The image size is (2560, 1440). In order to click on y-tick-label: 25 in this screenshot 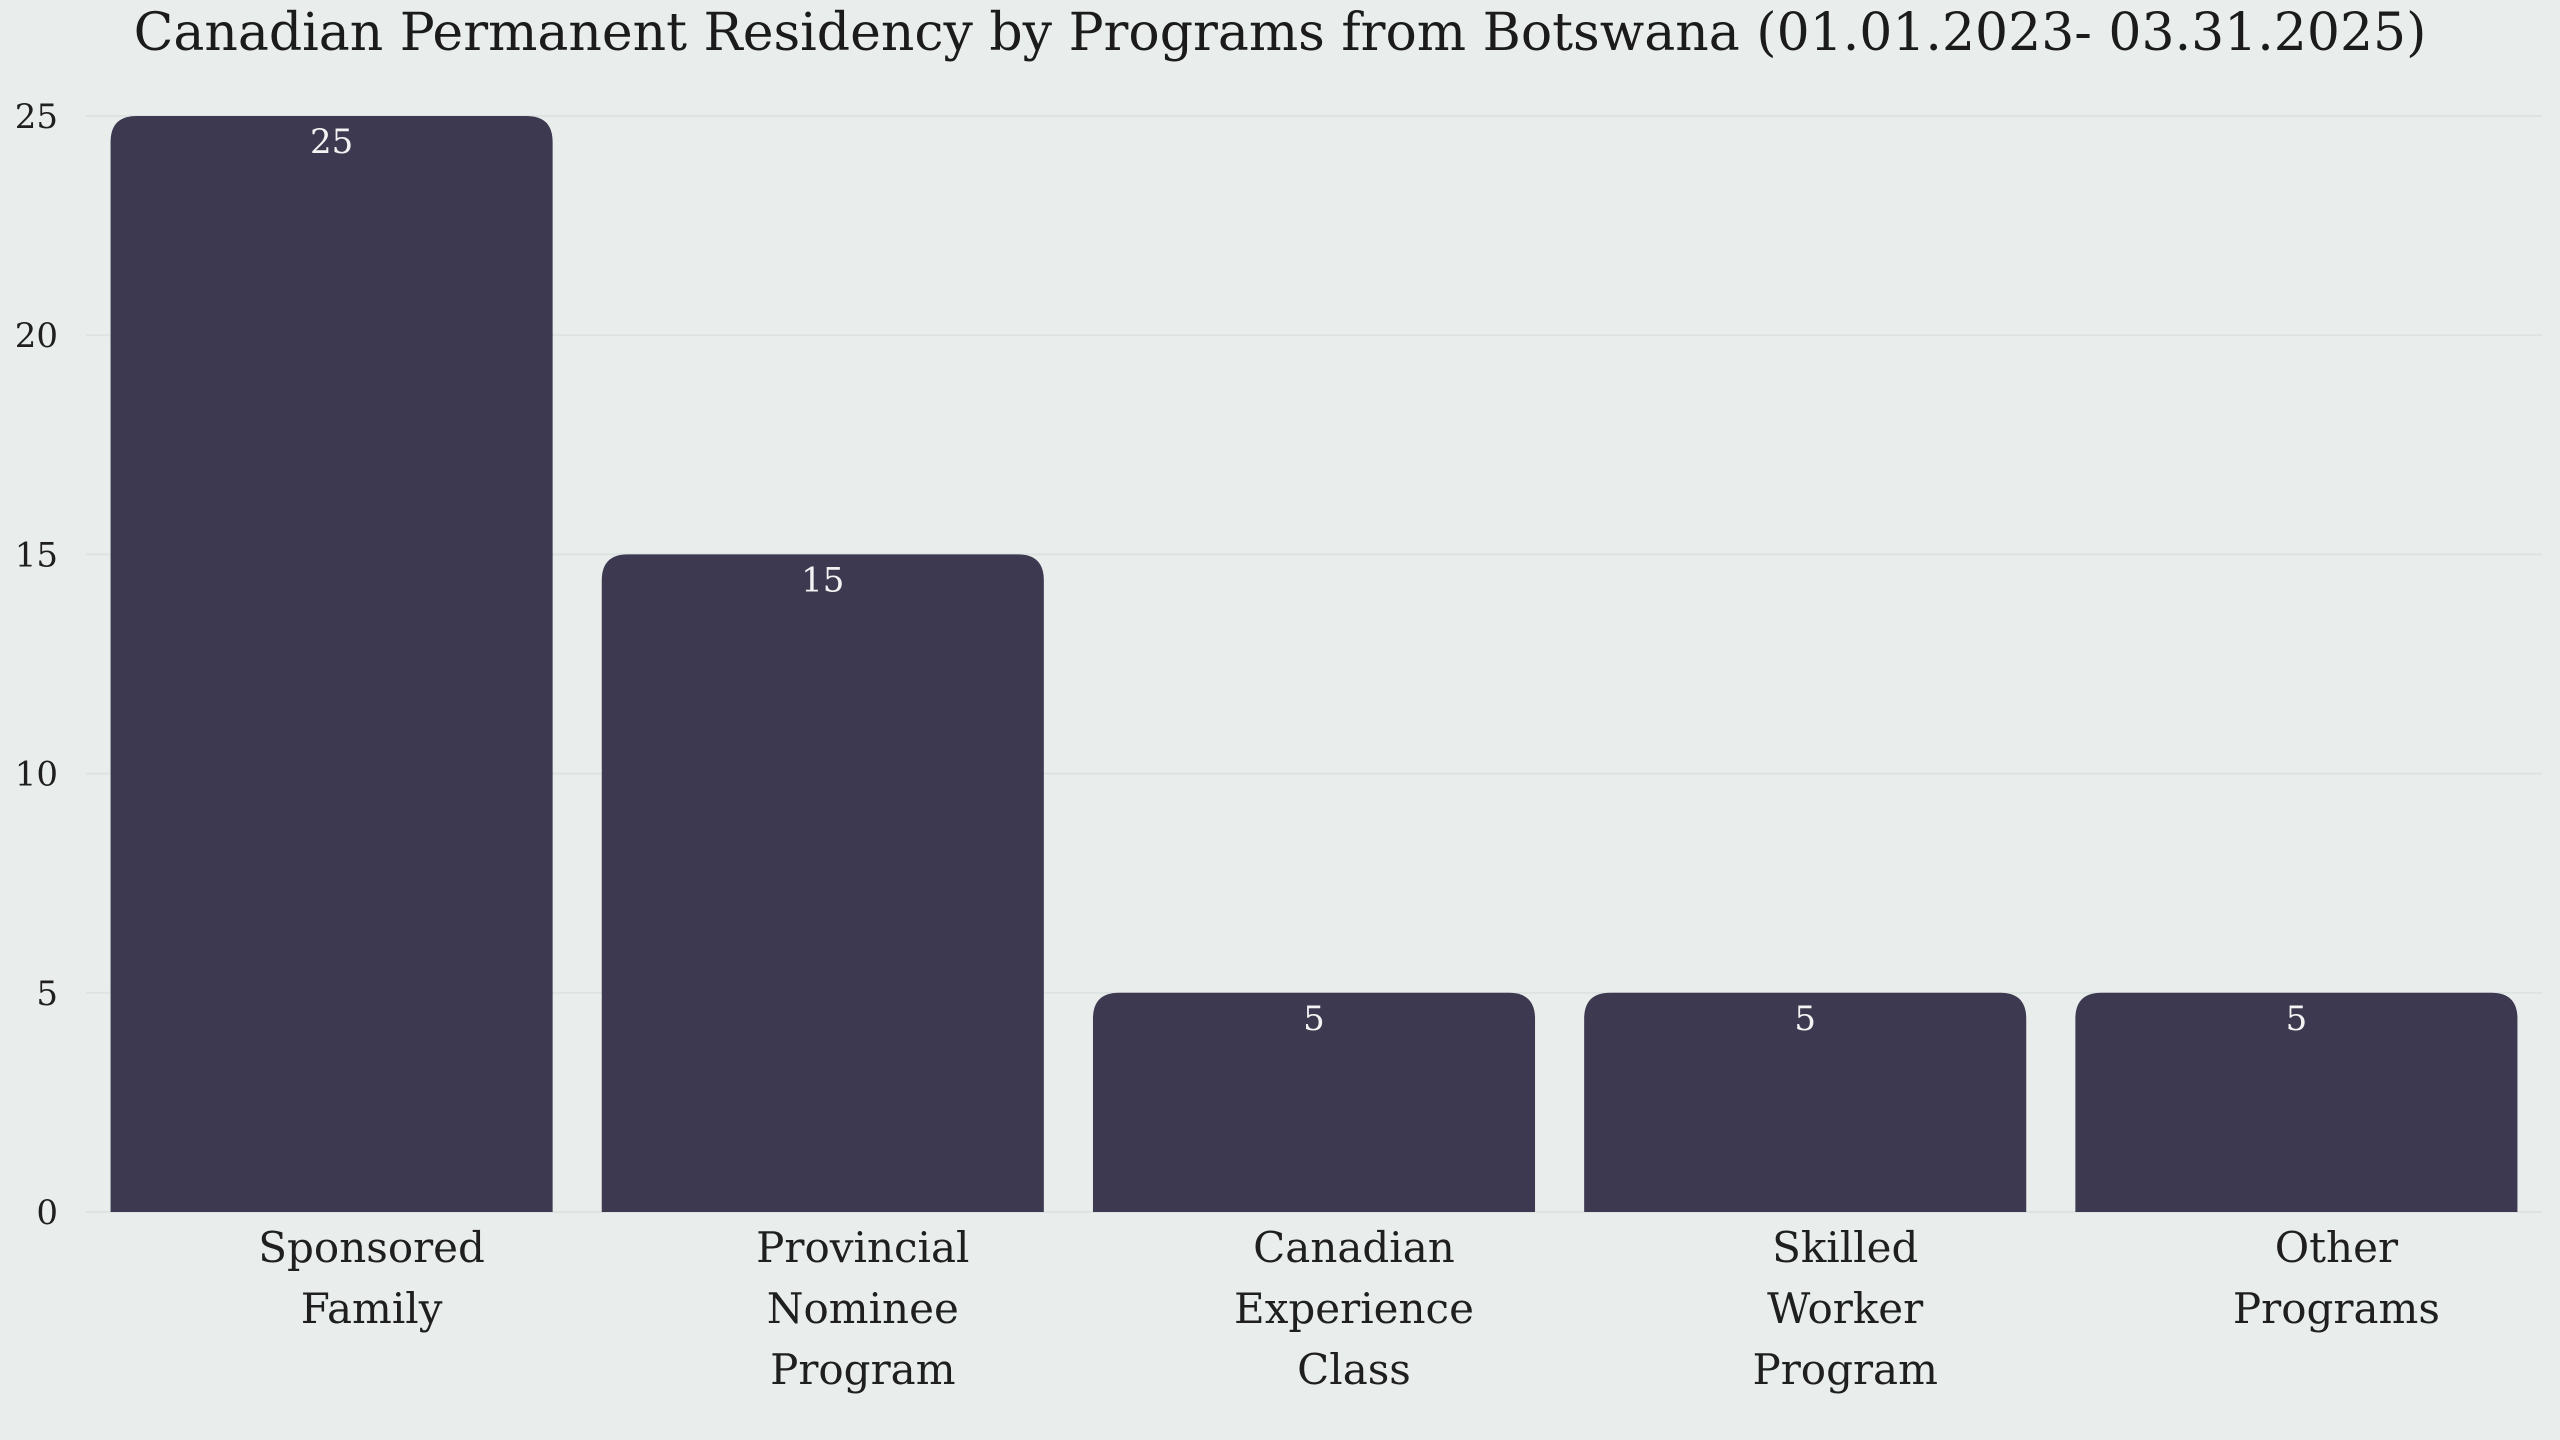, I will do `click(36, 117)`.